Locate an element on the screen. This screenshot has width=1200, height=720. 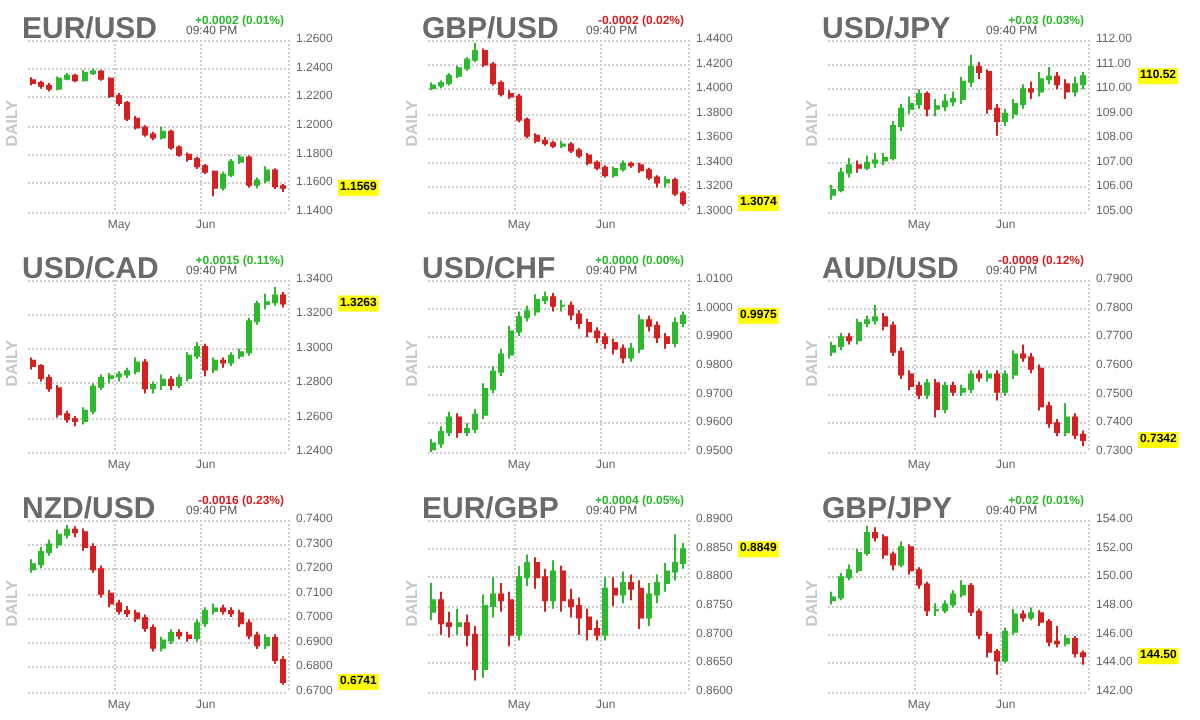
chart-title: AUD/USD is located at coordinates (890, 269).